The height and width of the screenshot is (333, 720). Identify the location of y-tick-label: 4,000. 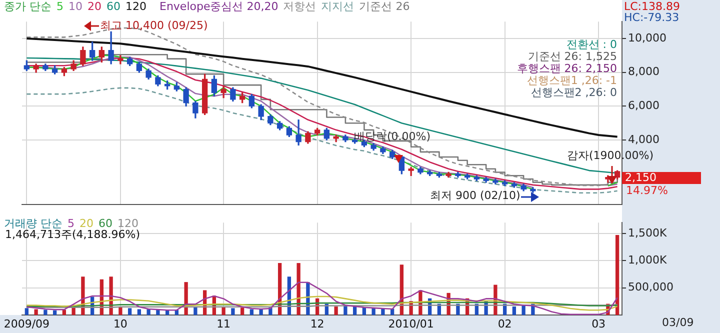
(644, 139).